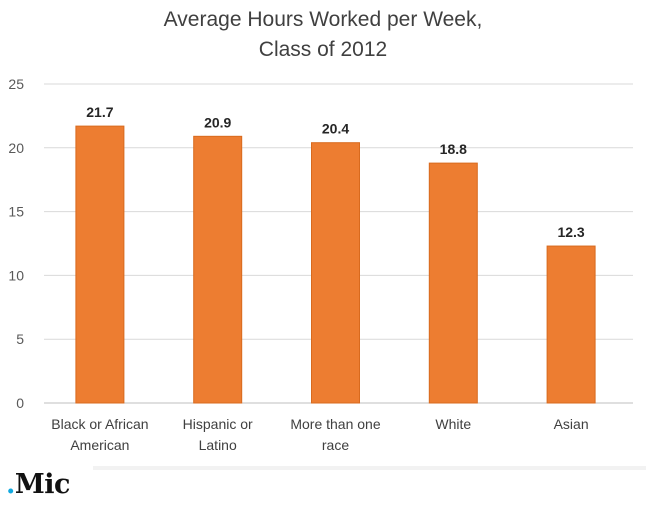 This screenshot has height=506, width=646. I want to click on category-label: American, so click(99, 445).